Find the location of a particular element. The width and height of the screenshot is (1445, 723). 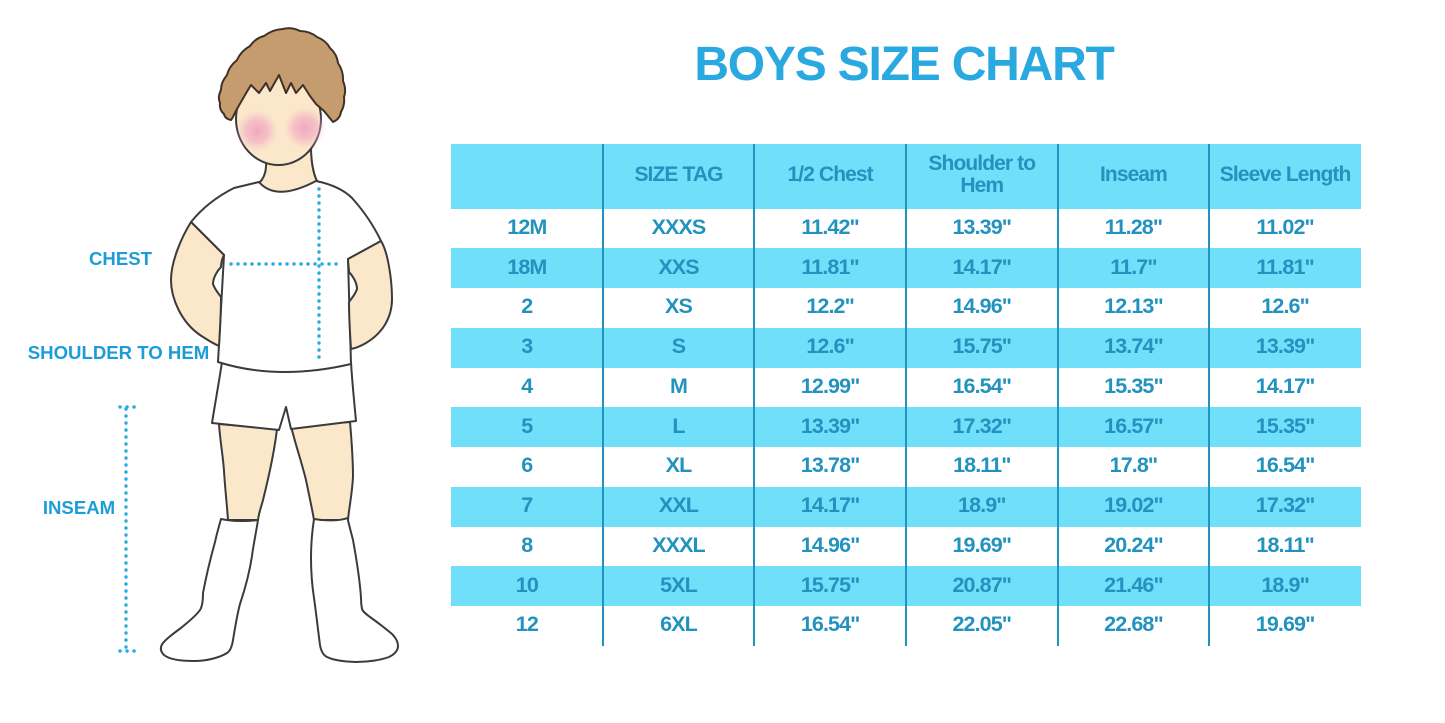

svg-text: INSEAM is located at coordinates (79, 507).